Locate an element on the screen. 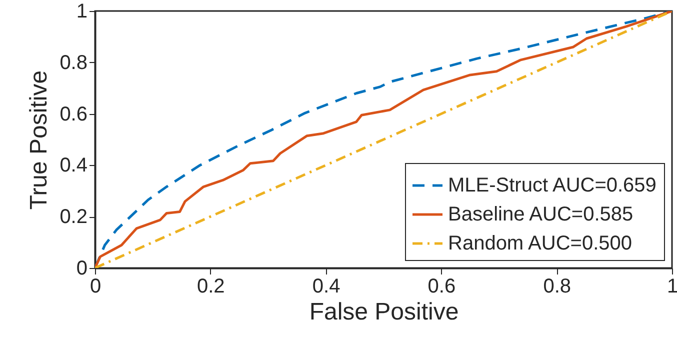 This screenshot has height=342, width=677. legend-label: Random AUC=0.500 is located at coordinates (540, 243).